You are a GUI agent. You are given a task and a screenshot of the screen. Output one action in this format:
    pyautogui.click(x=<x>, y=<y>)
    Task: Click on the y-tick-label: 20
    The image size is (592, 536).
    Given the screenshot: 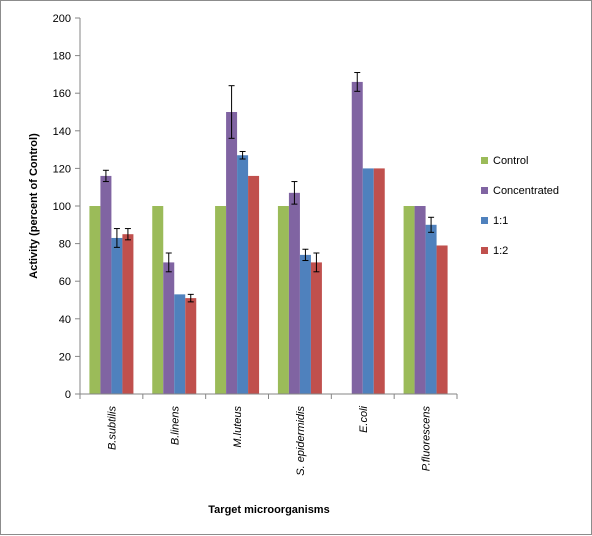 What is the action you would take?
    pyautogui.click(x=65, y=357)
    